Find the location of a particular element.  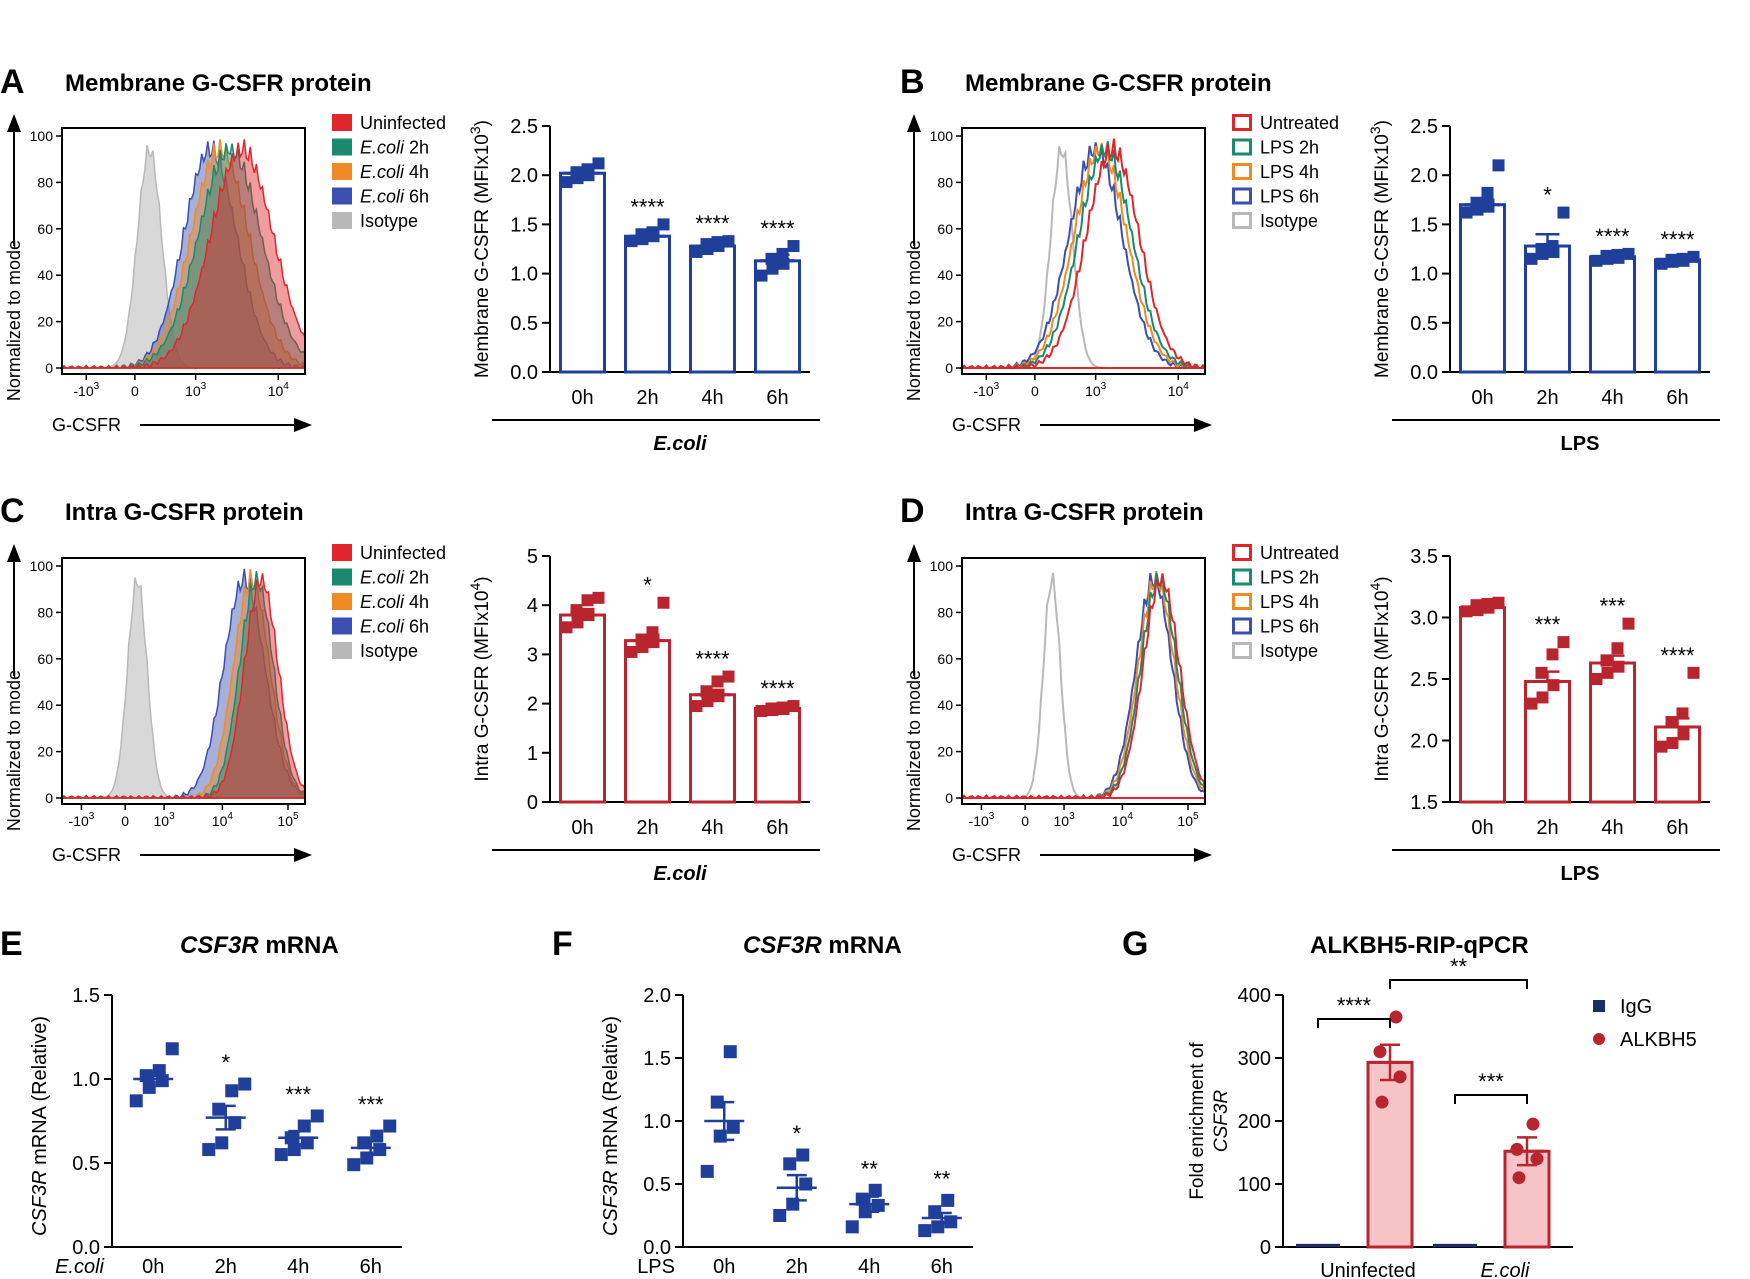

histogram-xtick-label: 10⁵ is located at coordinates (288, 820).